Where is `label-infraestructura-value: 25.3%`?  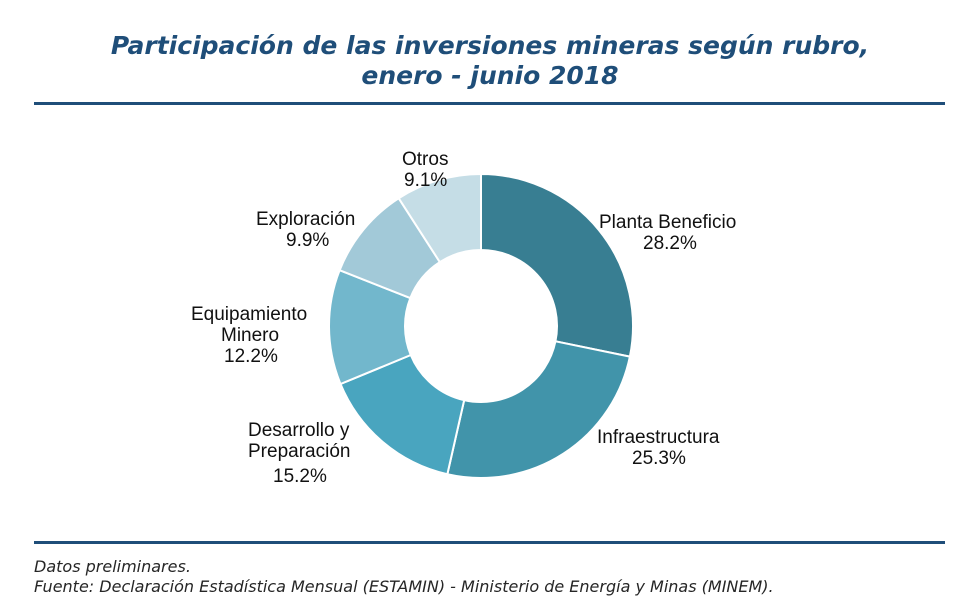 label-infraestructura-value: 25.3% is located at coordinates (659, 458).